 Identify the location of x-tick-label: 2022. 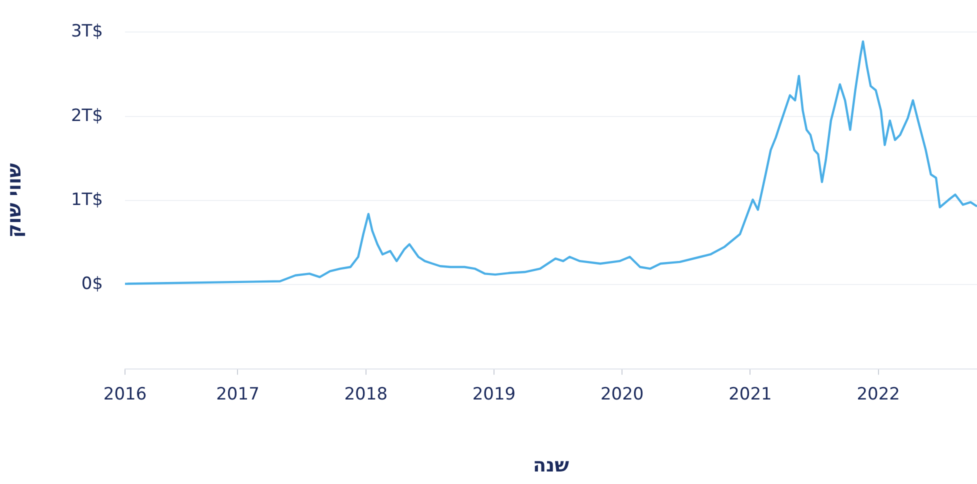
(878, 394).